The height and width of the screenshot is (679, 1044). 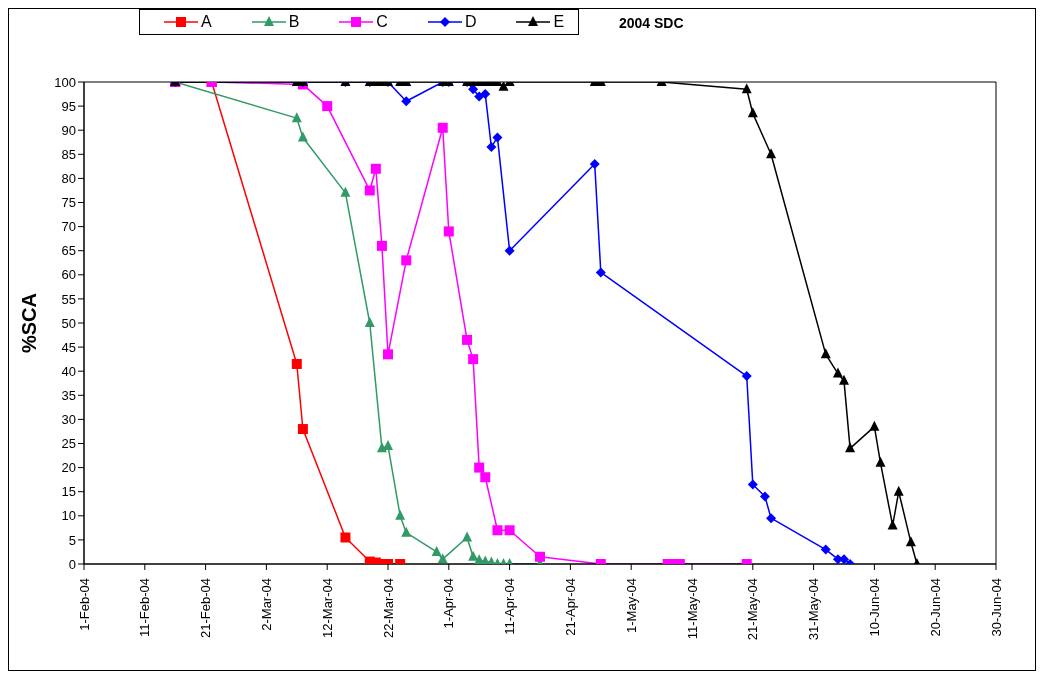 What do you see at coordinates (68, 395) in the screenshot?
I see `y-tick-label: 35` at bounding box center [68, 395].